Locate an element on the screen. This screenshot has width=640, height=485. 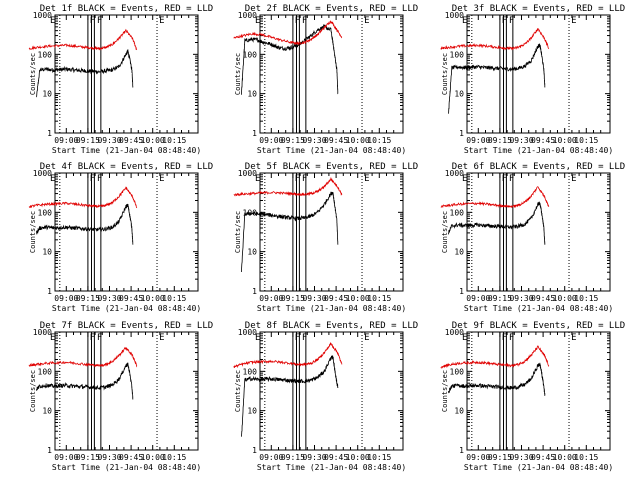
panel-title: Det 7f BLACK = Events, RED = LLD is located at coordinates (126, 326).